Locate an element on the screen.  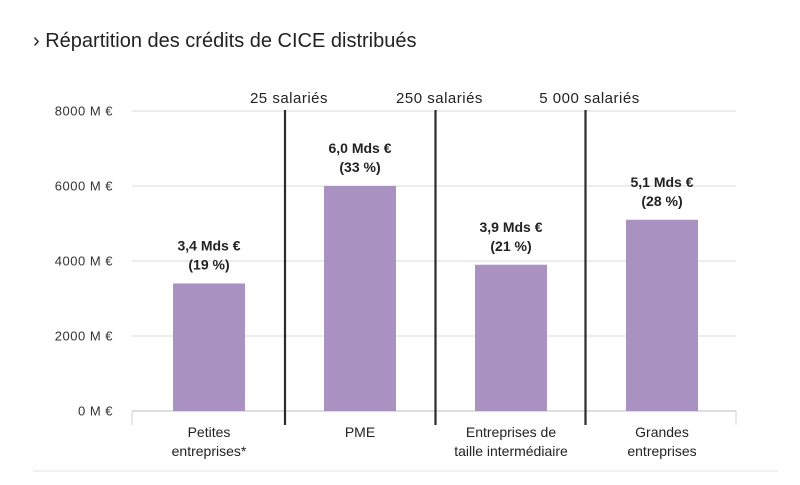
category-label-3-line-2: taille intermédiaire is located at coordinates (511, 451).